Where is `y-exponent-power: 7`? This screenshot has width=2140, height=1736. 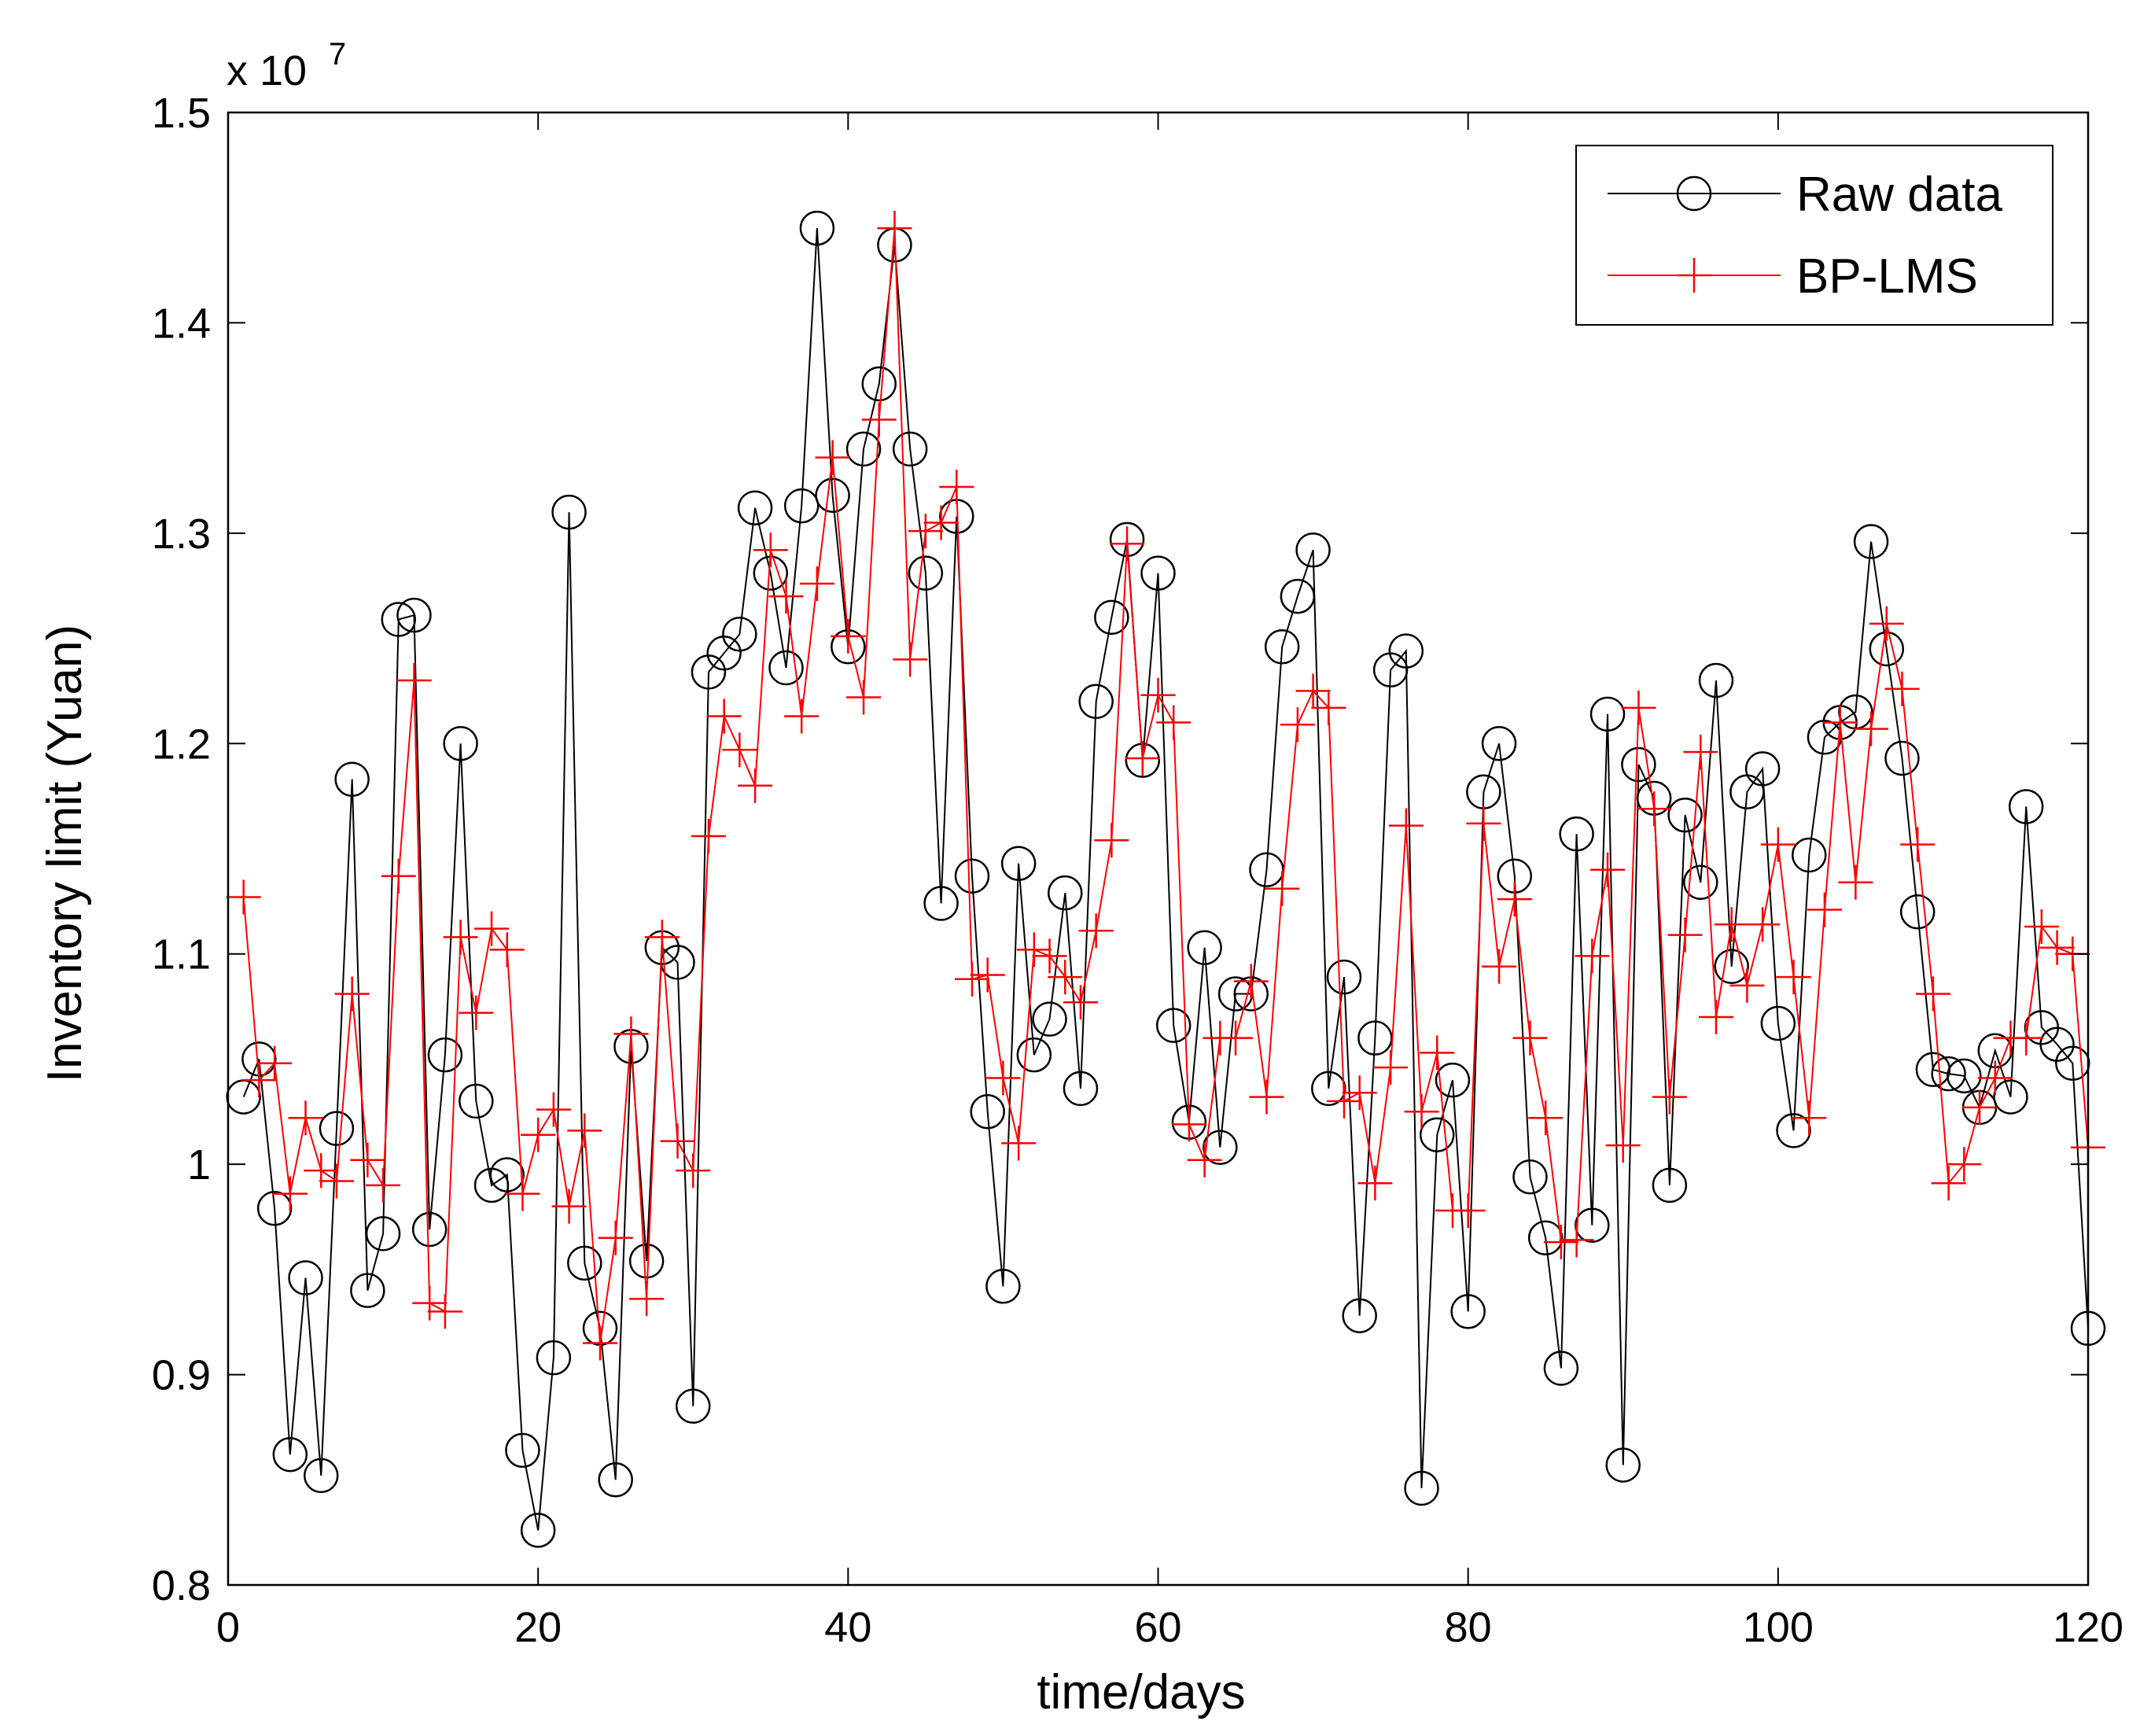 y-exponent-power: 7 is located at coordinates (337, 54).